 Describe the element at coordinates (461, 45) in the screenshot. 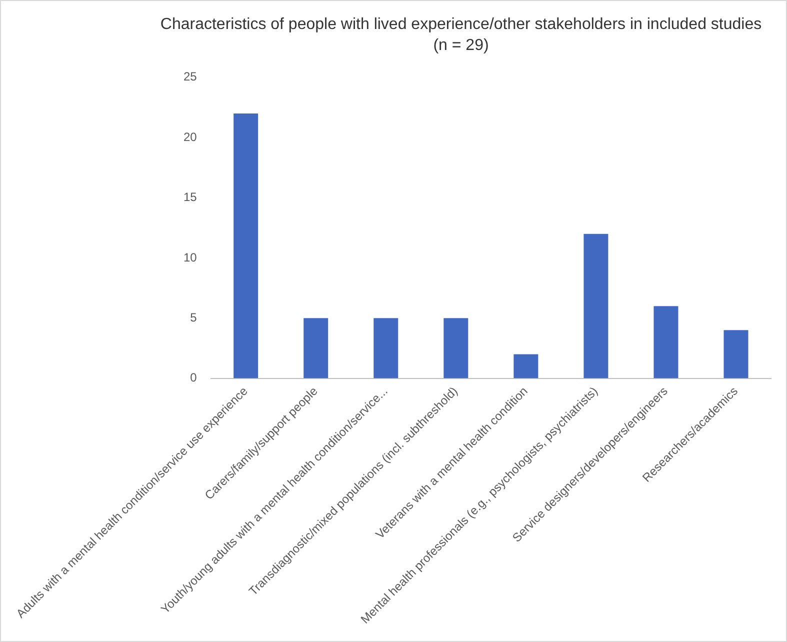

I see `chart-subtitle: (n = 29)` at that location.